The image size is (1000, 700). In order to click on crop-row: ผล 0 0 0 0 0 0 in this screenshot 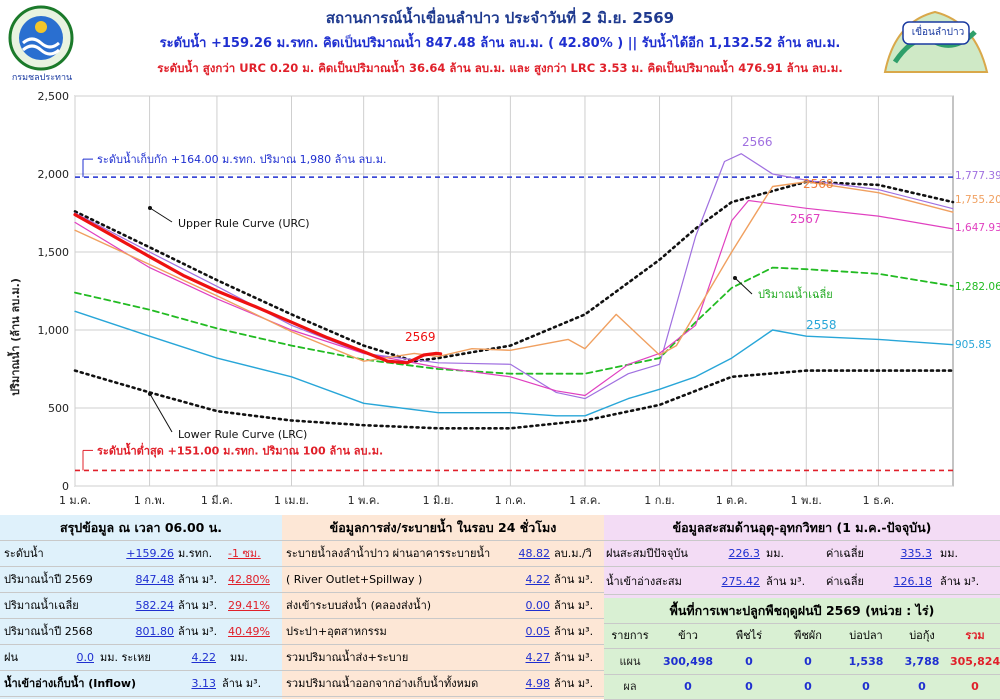, I will do `click(802, 687)`.